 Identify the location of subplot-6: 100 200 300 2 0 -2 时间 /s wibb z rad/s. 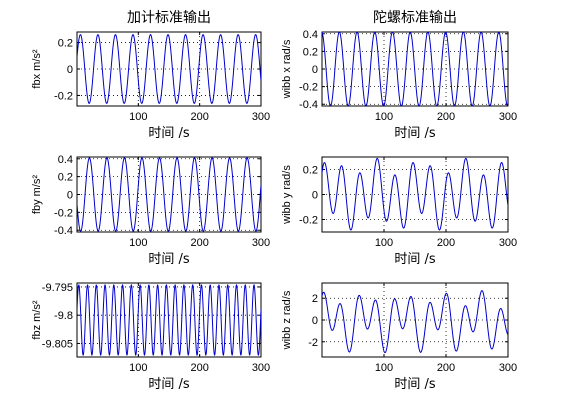
(399, 337).